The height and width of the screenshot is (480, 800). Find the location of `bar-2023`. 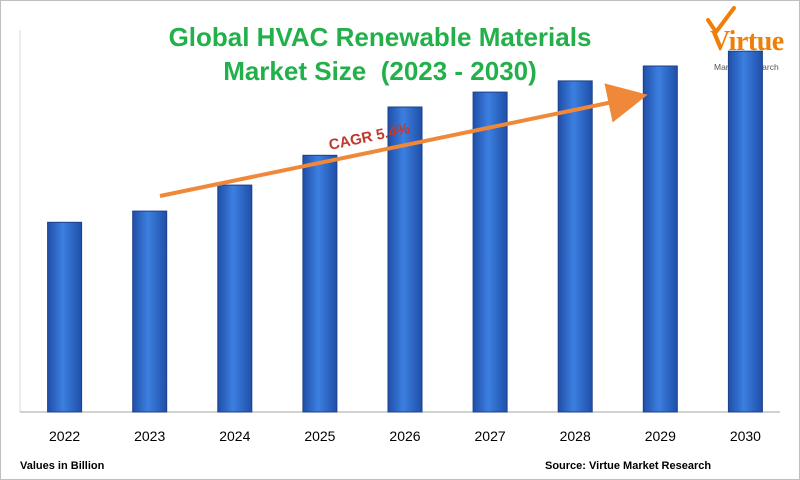

bar-2023 is located at coordinates (150, 311).